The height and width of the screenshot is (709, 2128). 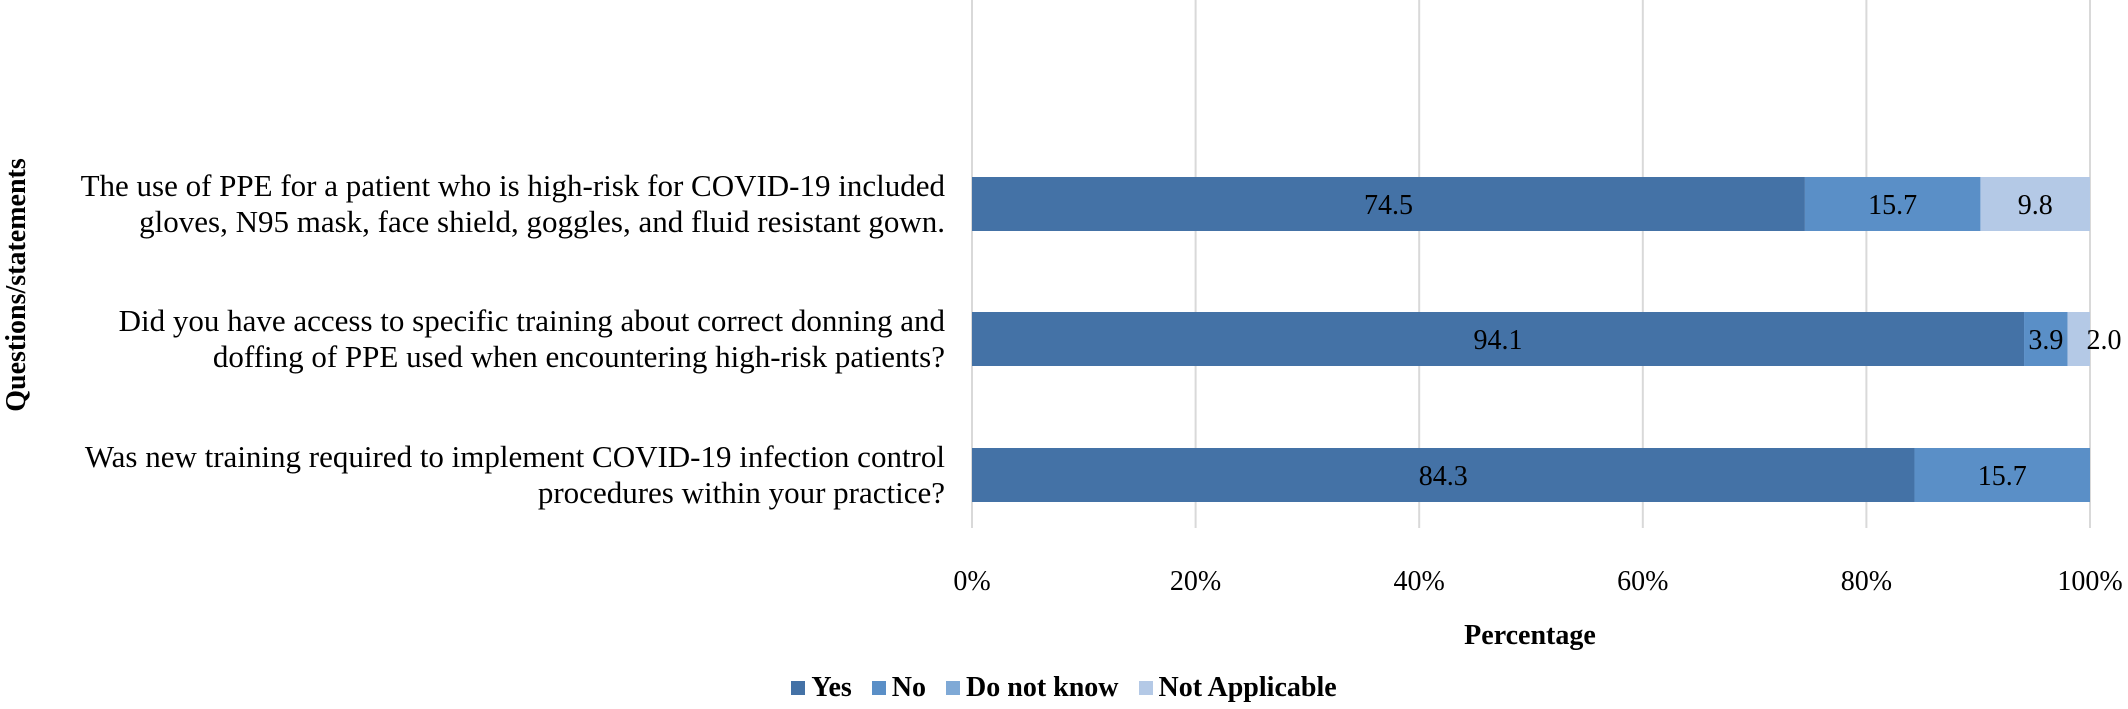 I want to click on x-tick-label: 80%, so click(x=1866, y=581).